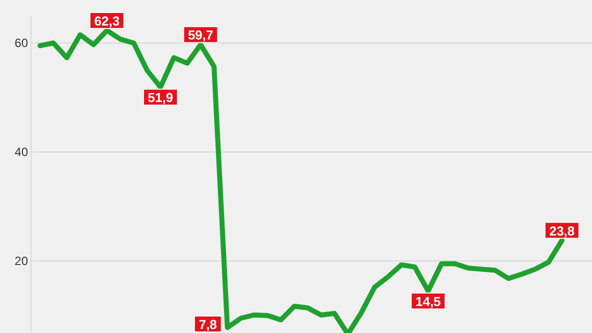  I want to click on y-tick-label: 40, so click(21, 152).